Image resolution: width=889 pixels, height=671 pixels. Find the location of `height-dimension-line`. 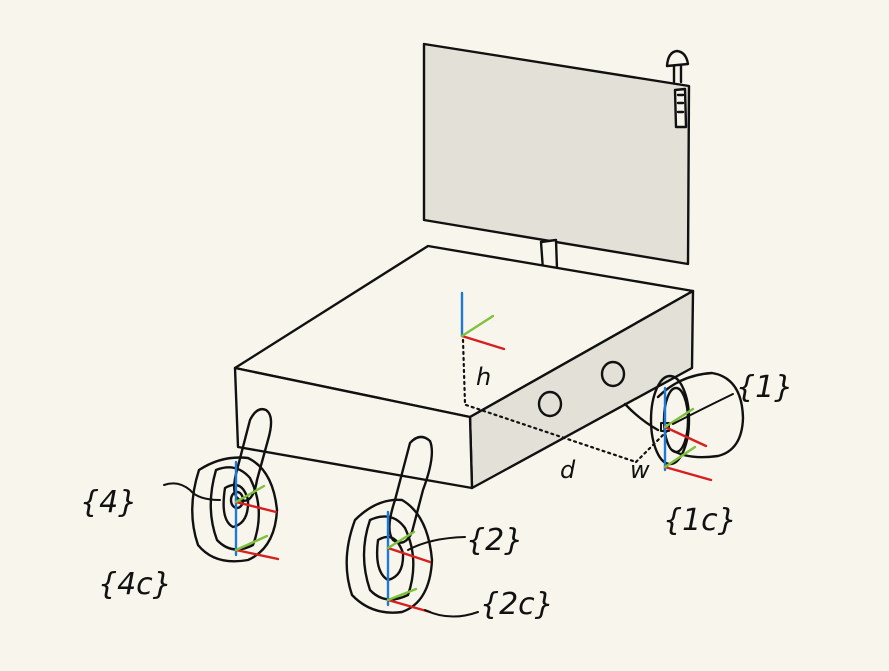

height-dimension-line is located at coordinates (464, 372).